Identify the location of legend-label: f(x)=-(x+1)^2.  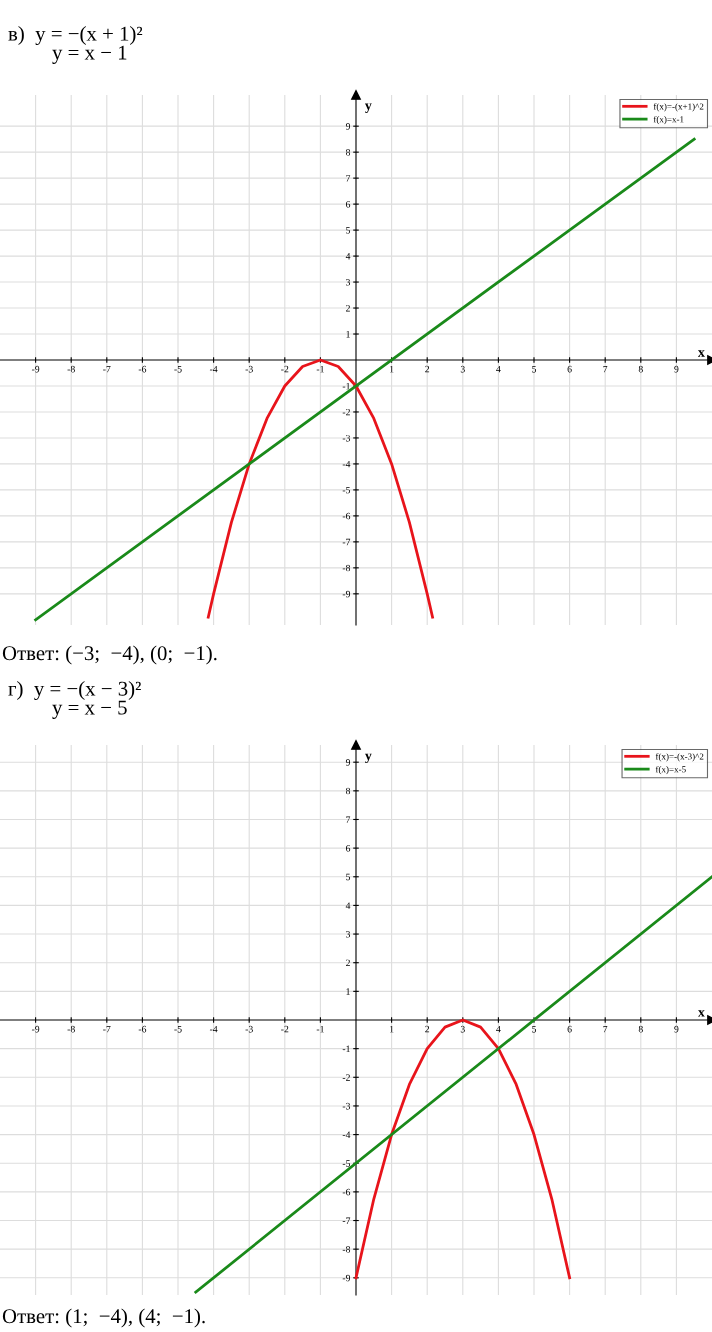
(678, 107).